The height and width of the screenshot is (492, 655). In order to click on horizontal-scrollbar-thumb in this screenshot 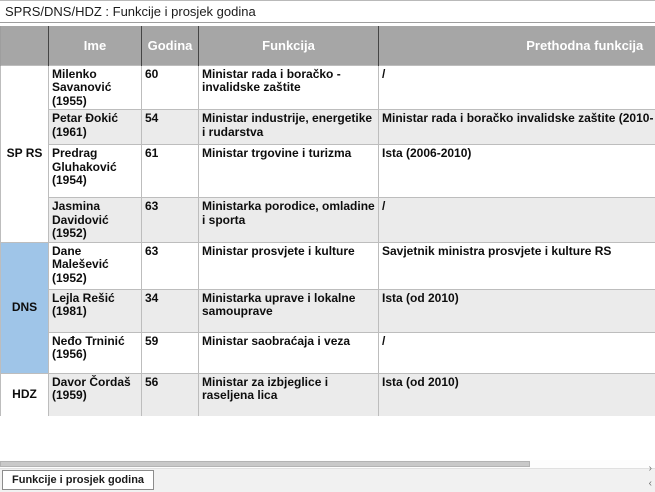, I will do `click(265, 464)`.